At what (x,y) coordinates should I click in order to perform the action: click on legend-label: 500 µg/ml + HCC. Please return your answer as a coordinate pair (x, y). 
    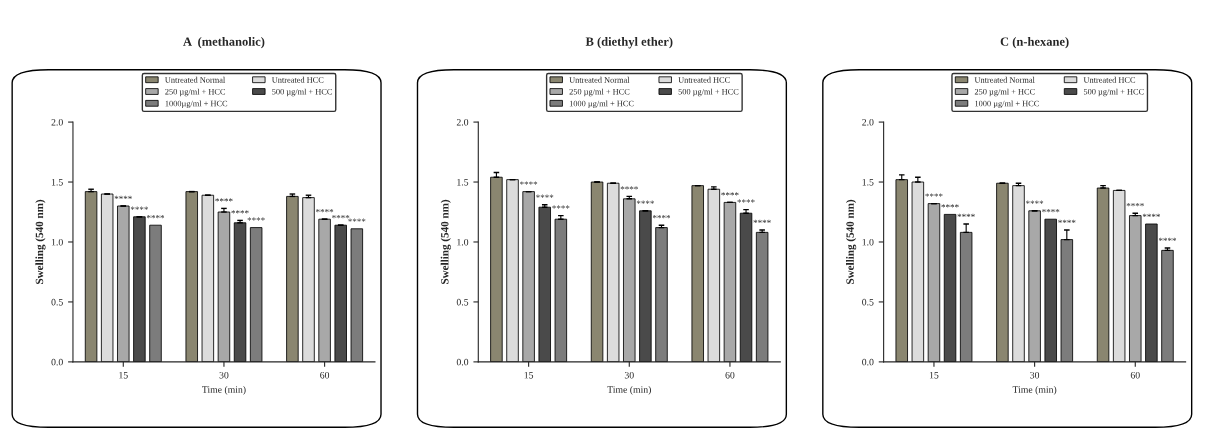
    Looking at the image, I should click on (1113, 92).